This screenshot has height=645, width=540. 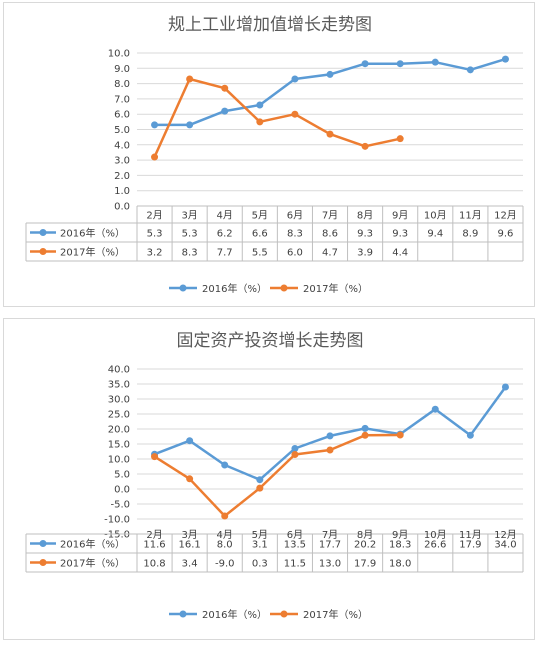 I want to click on y-tick-label: 40.0, so click(x=119, y=370).